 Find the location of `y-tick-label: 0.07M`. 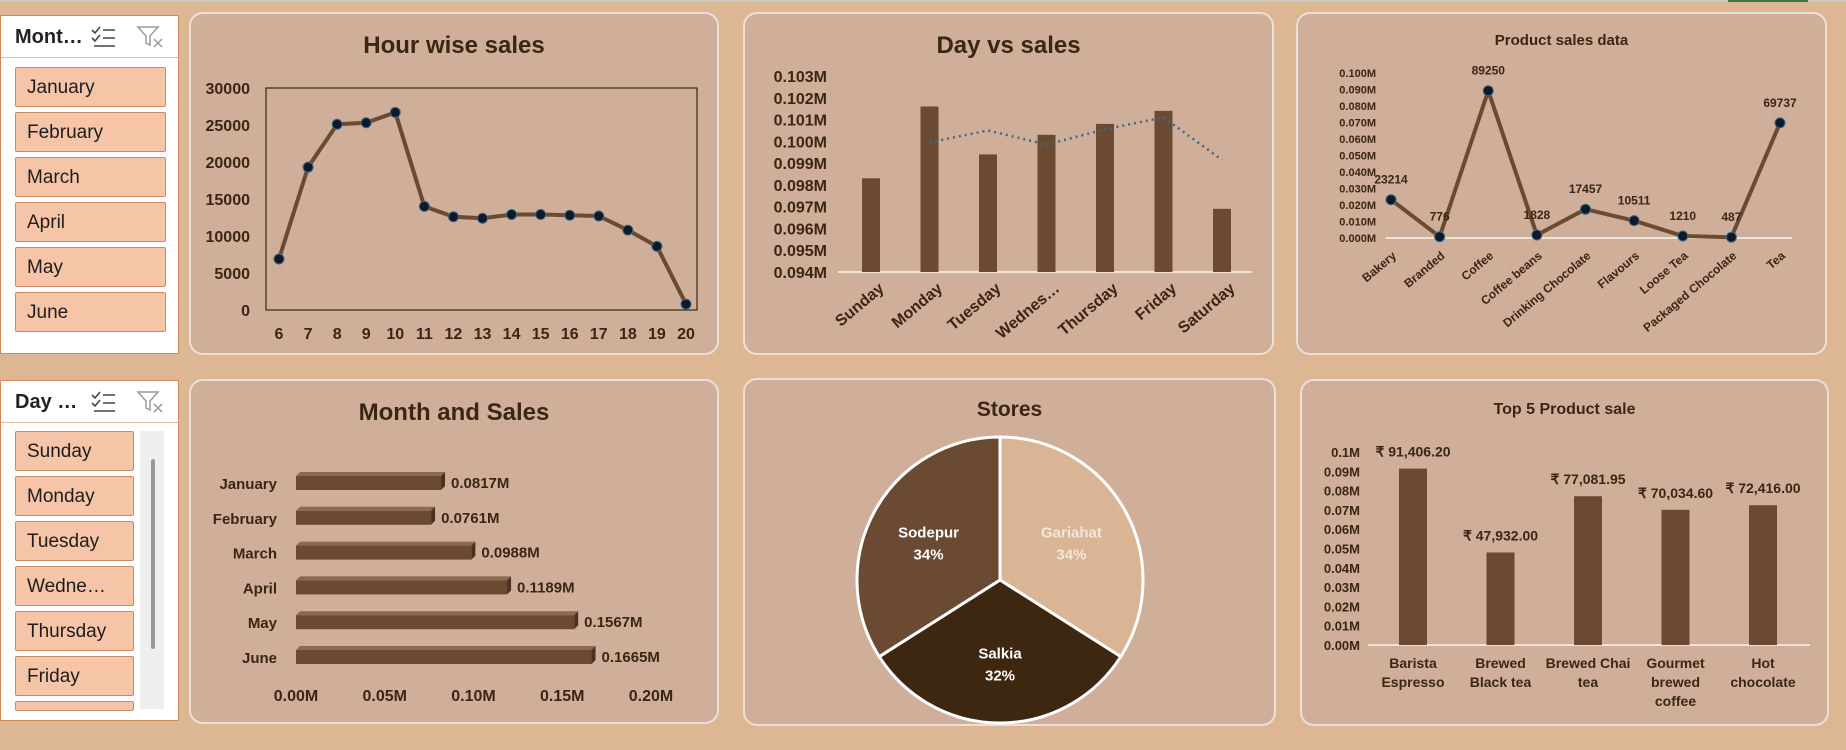

y-tick-label: 0.07M is located at coordinates (1342, 510).